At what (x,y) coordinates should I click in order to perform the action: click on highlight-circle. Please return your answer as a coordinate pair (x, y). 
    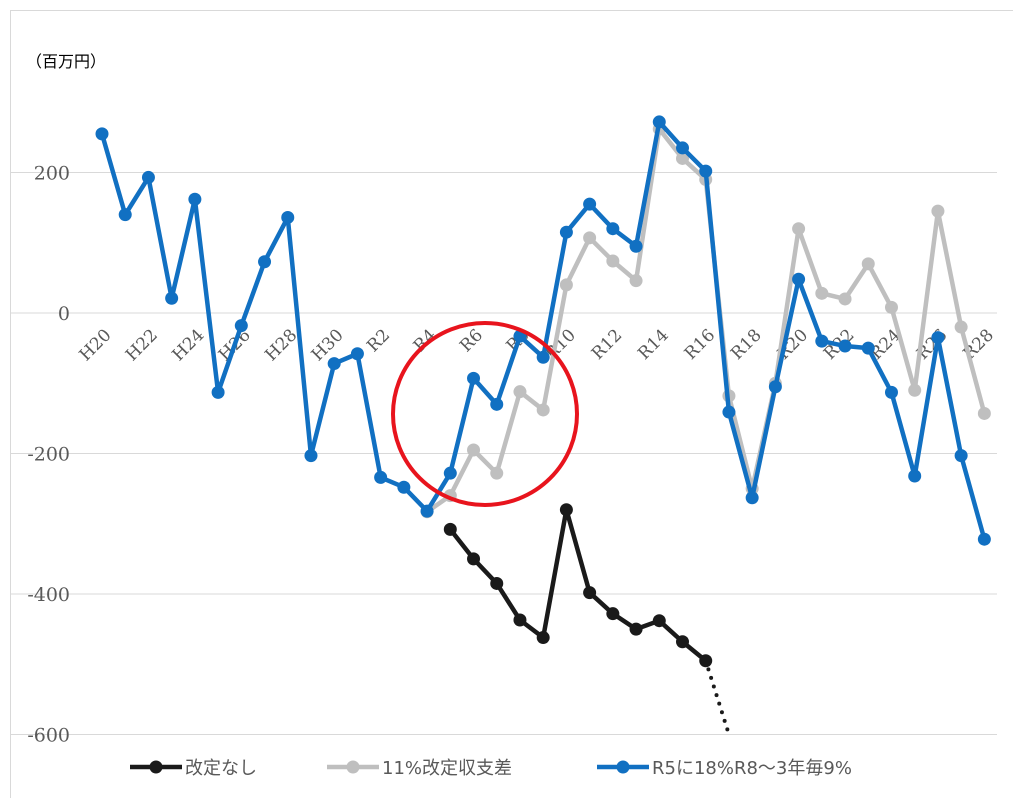
    Looking at the image, I should click on (485, 414).